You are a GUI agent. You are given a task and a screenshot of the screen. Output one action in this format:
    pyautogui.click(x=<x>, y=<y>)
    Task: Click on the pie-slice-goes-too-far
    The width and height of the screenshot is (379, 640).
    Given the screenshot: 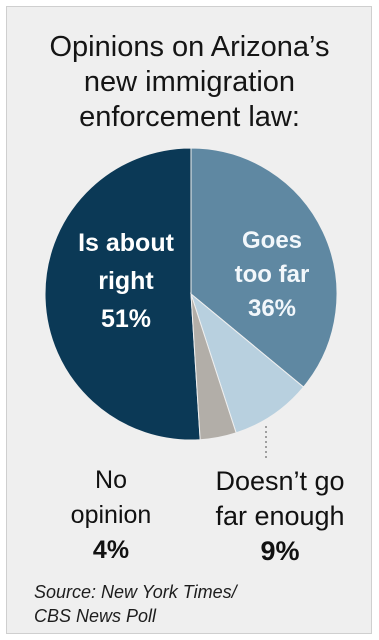 What is the action you would take?
    pyautogui.click(x=264, y=267)
    